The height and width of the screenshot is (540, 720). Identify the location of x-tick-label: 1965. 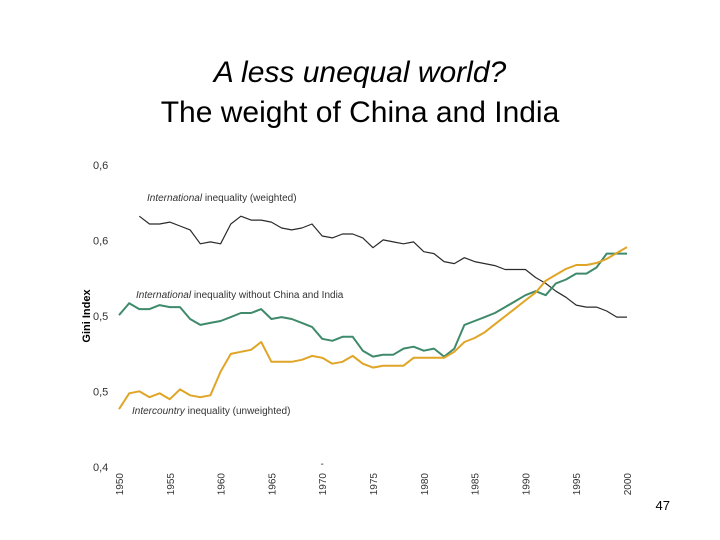
(272, 484).